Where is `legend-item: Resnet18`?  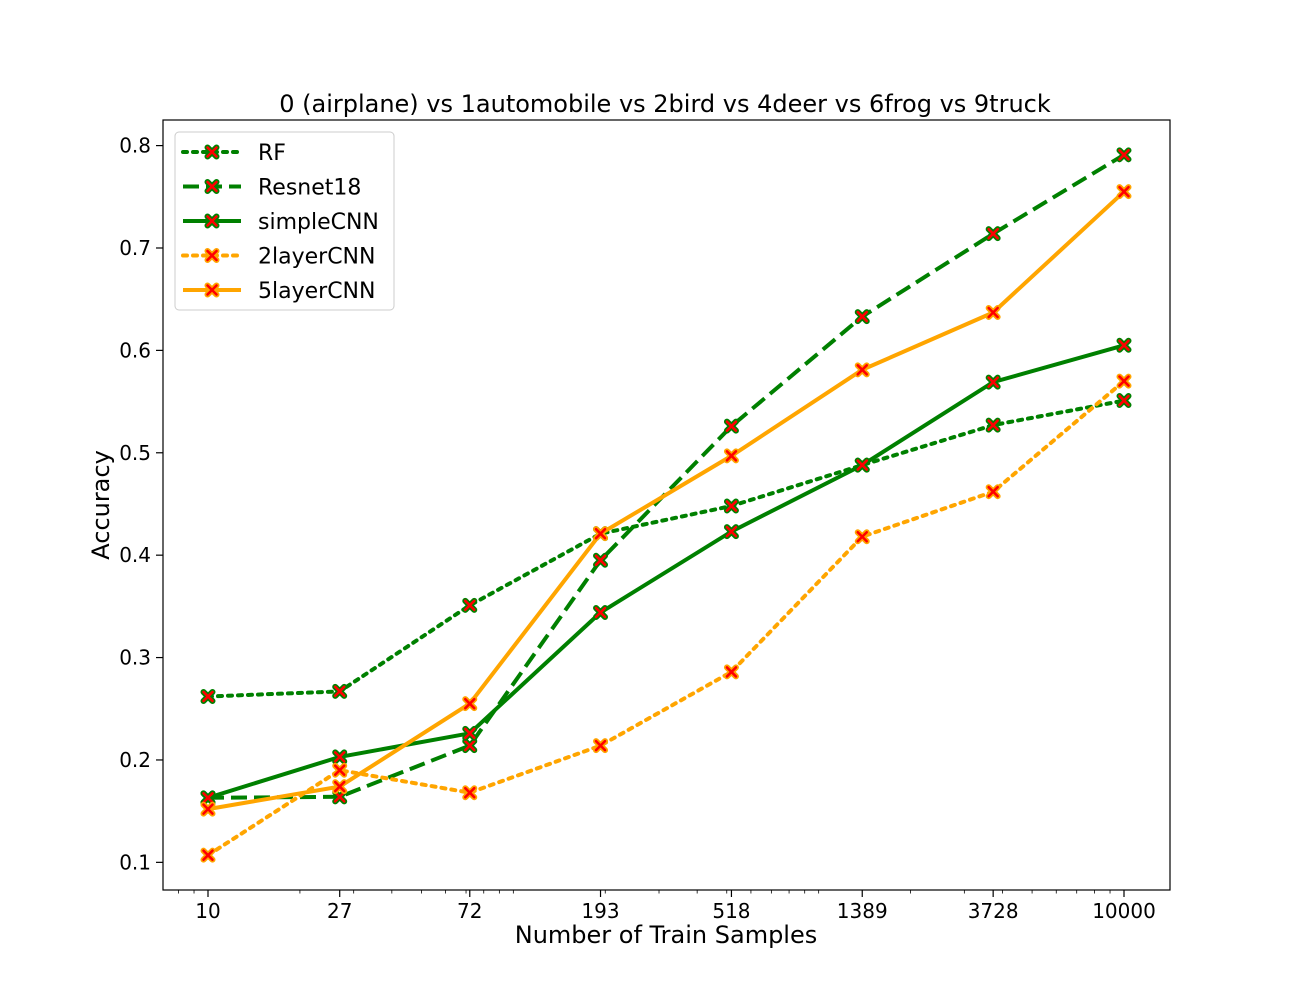 legend-item: Resnet18 is located at coordinates (272, 188).